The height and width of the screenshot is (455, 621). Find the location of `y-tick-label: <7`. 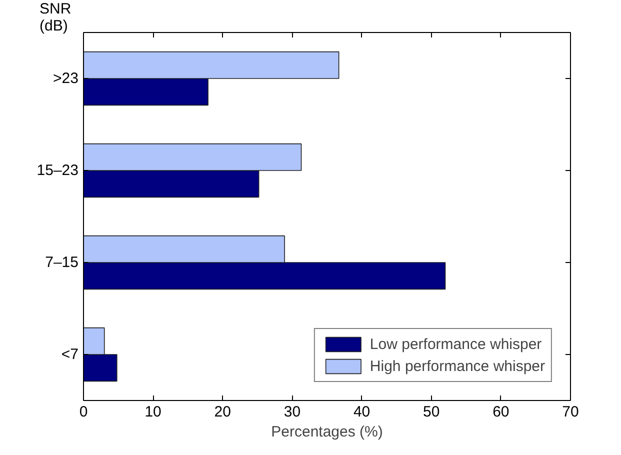

y-tick-label: <7 is located at coordinates (70, 354).